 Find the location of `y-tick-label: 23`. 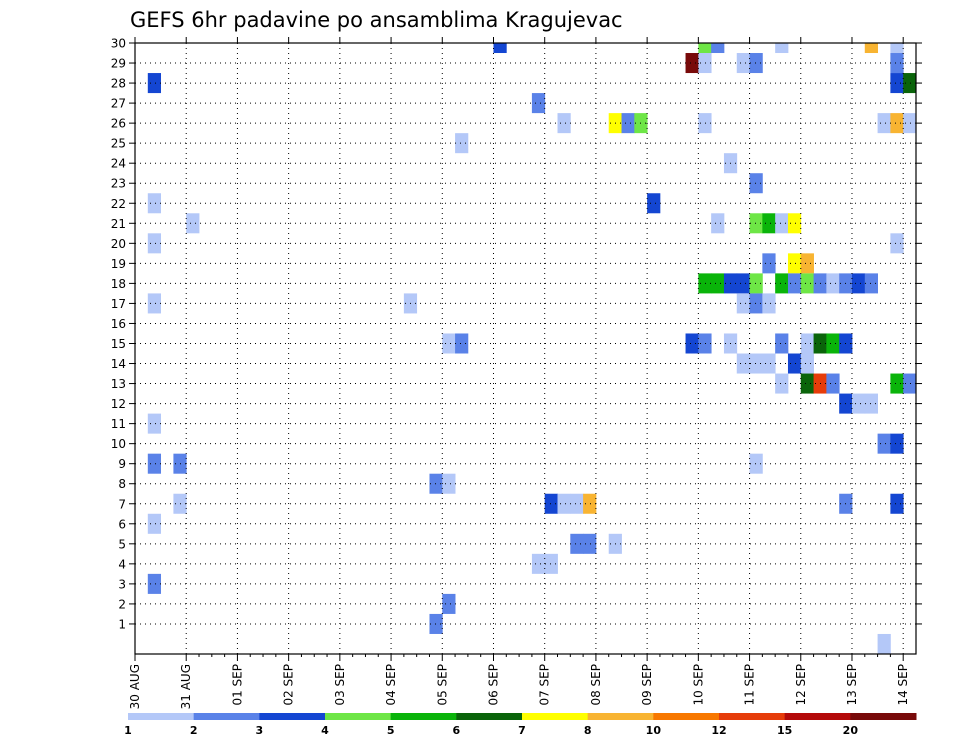

y-tick-label: 23 is located at coordinates (118, 184).